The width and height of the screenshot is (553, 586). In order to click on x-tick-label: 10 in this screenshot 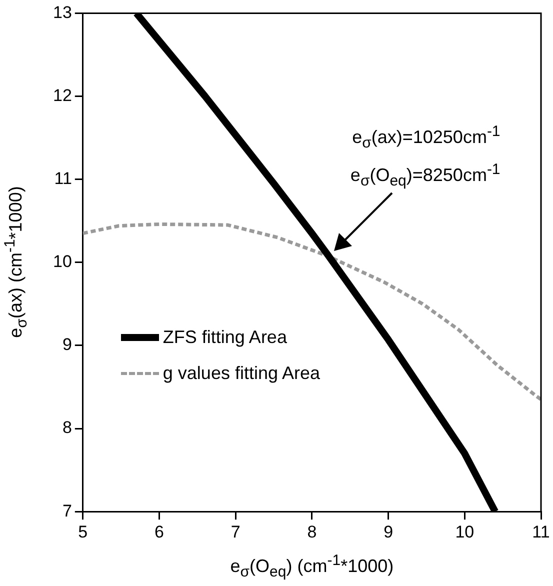, I will do `click(464, 532)`.